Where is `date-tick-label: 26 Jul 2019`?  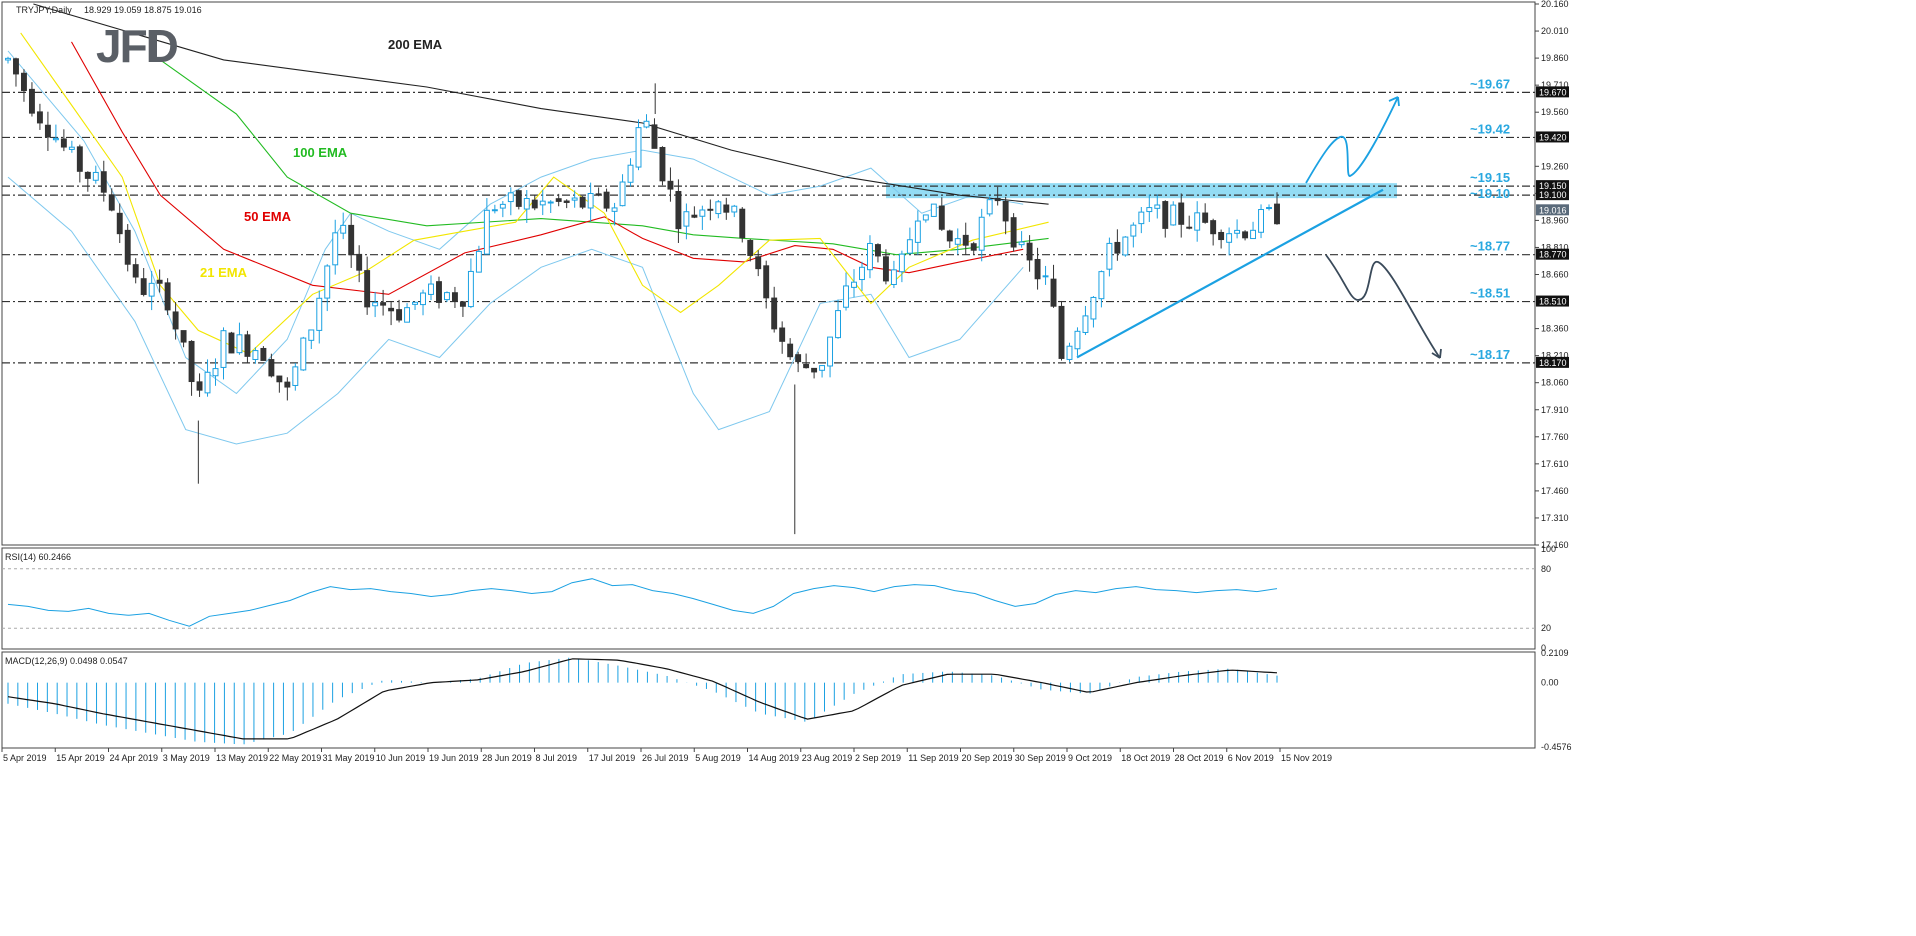 date-tick-label: 26 Jul 2019 is located at coordinates (665, 758).